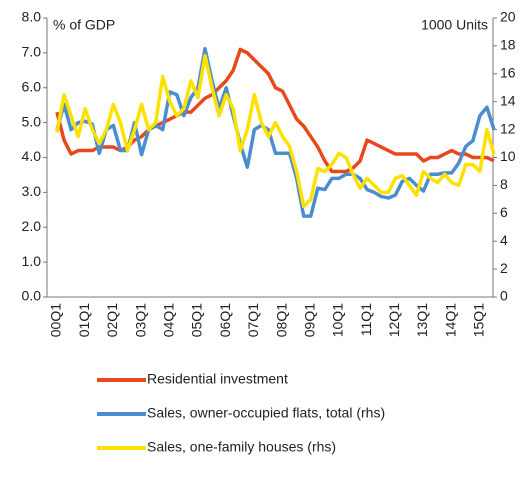  I want to click on y2-tick-label: 4, so click(504, 240).